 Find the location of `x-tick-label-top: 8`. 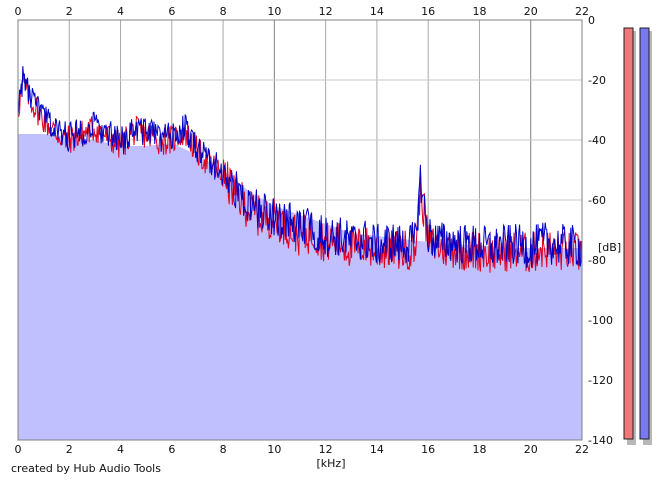

x-tick-label-top: 8 is located at coordinates (223, 11).